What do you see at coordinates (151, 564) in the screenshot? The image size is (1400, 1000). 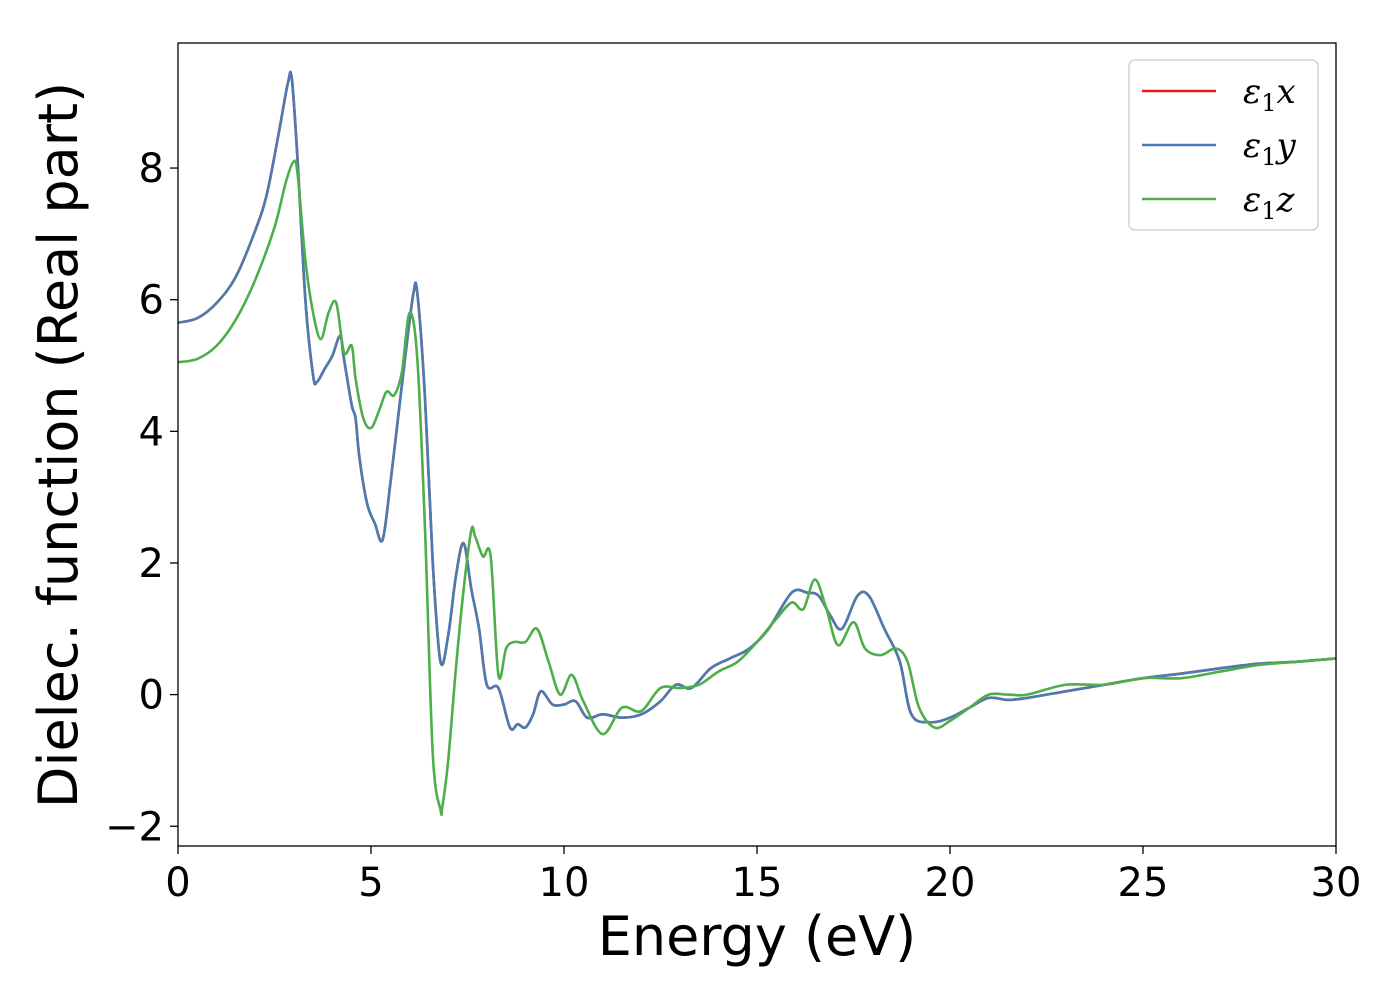 I see `y-tick-label: 2` at bounding box center [151, 564].